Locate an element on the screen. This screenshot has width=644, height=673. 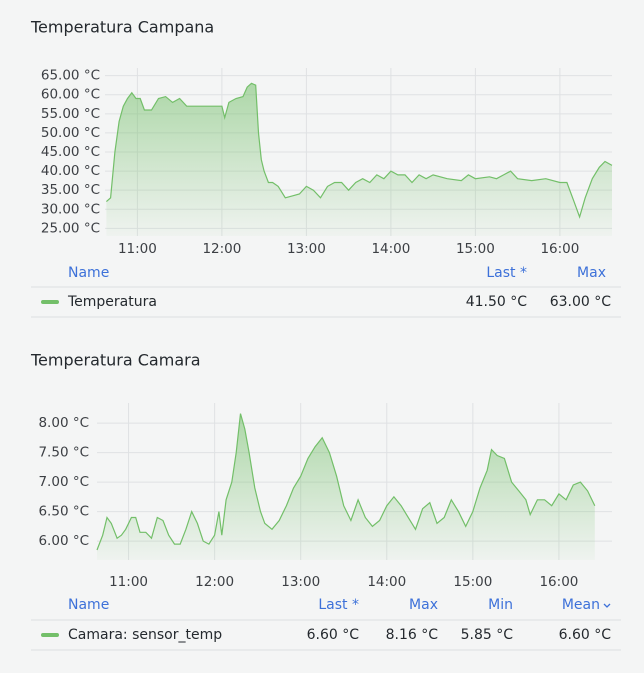
legend-value: 63.00 °C is located at coordinates (581, 302).